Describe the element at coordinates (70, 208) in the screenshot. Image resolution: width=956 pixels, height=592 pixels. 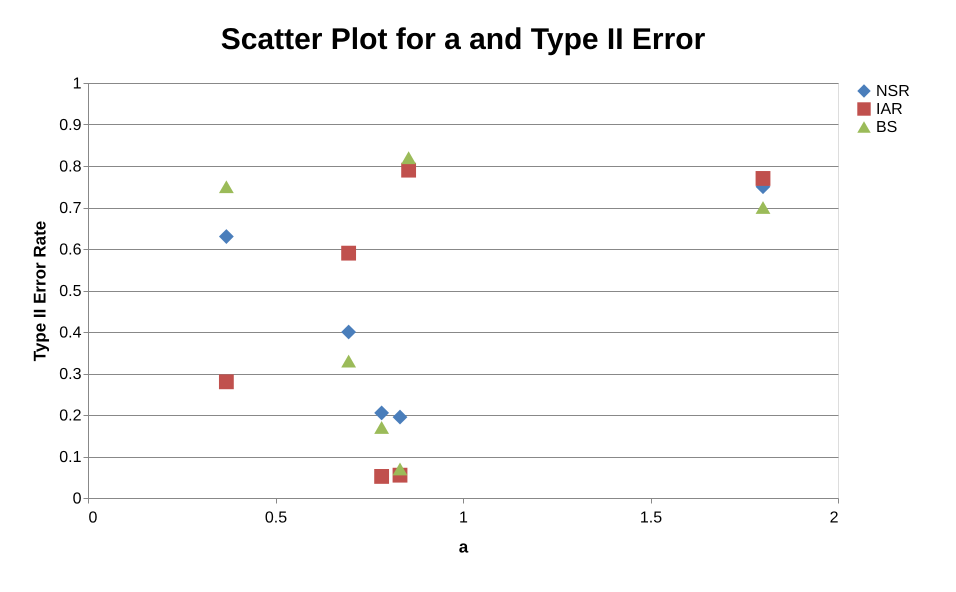
I see `y-tick-label: 0.7` at that location.